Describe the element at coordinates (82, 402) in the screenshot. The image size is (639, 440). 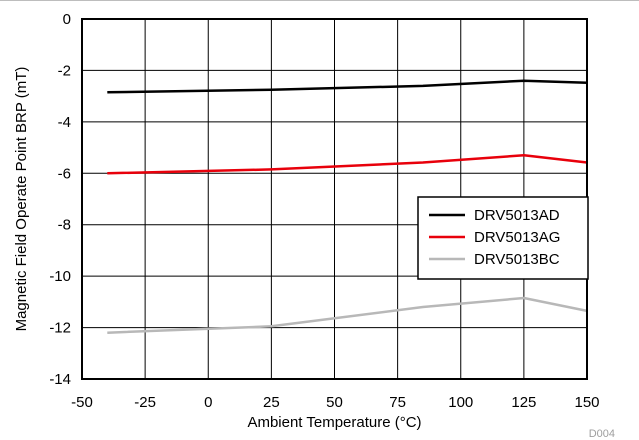
I see `x-tick-label: -50` at that location.